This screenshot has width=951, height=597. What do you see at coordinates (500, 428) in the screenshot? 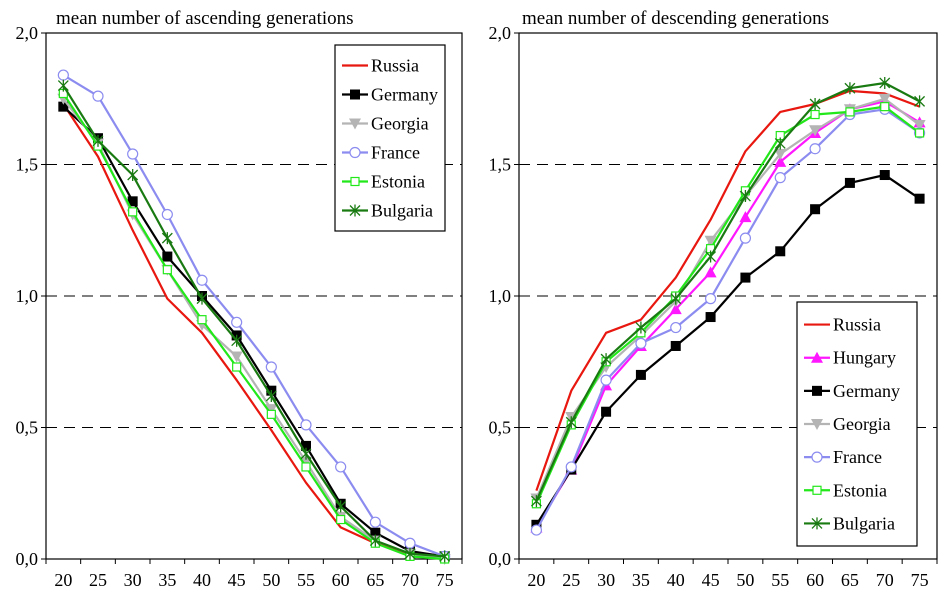
I see `y-tick-label: 0,5` at bounding box center [500, 428].